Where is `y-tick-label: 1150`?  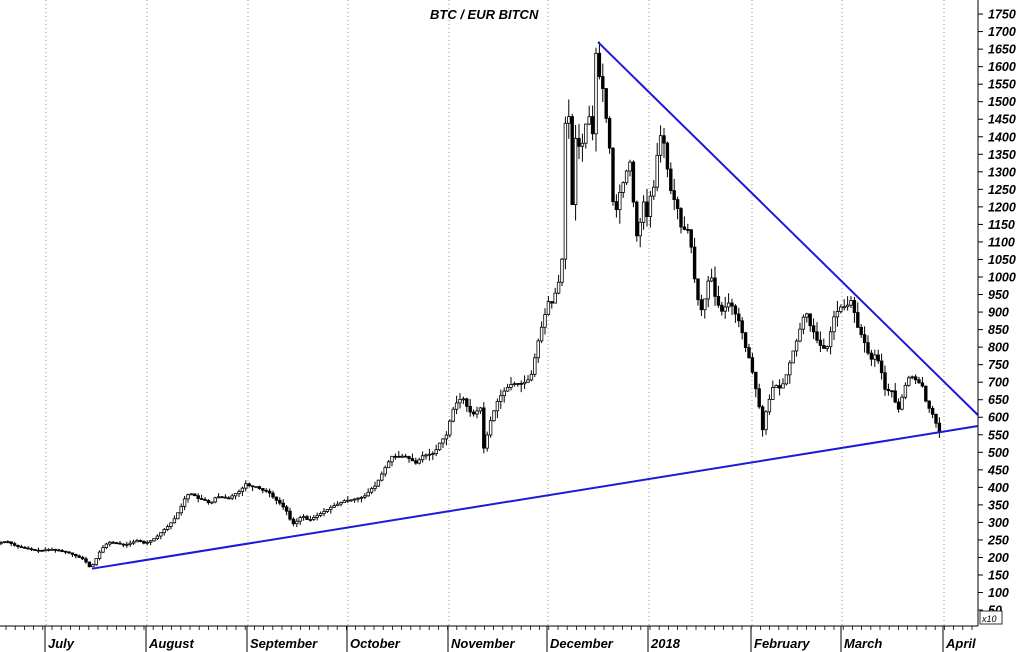 y-tick-label: 1150 is located at coordinates (1001, 225).